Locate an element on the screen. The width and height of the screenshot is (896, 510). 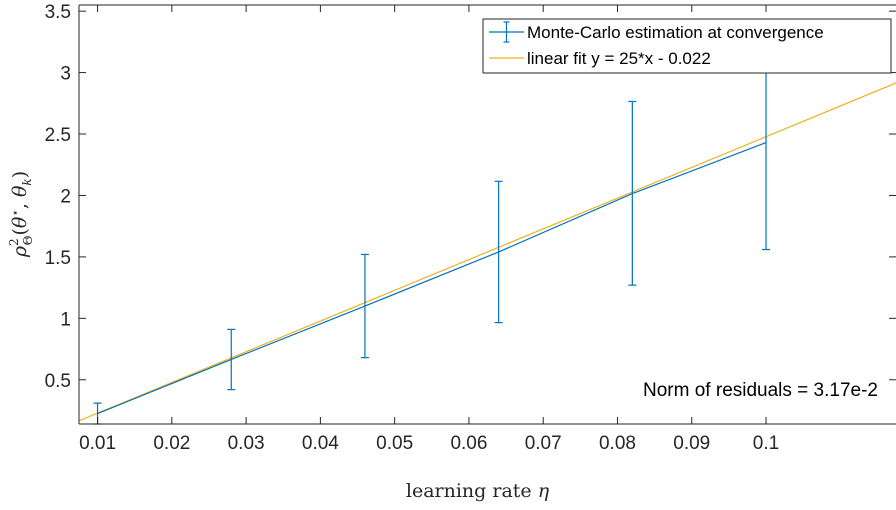
x-tick-label: 0.09 is located at coordinates (691, 443).